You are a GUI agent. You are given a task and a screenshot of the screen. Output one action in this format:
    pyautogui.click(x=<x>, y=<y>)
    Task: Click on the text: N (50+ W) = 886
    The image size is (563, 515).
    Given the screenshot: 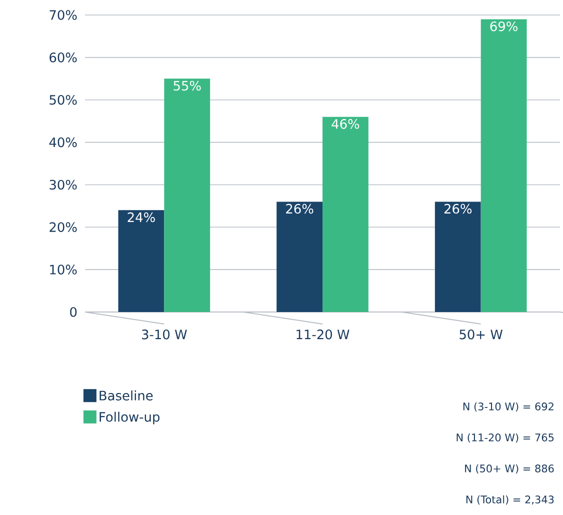 What is the action you would take?
    pyautogui.click(x=509, y=469)
    